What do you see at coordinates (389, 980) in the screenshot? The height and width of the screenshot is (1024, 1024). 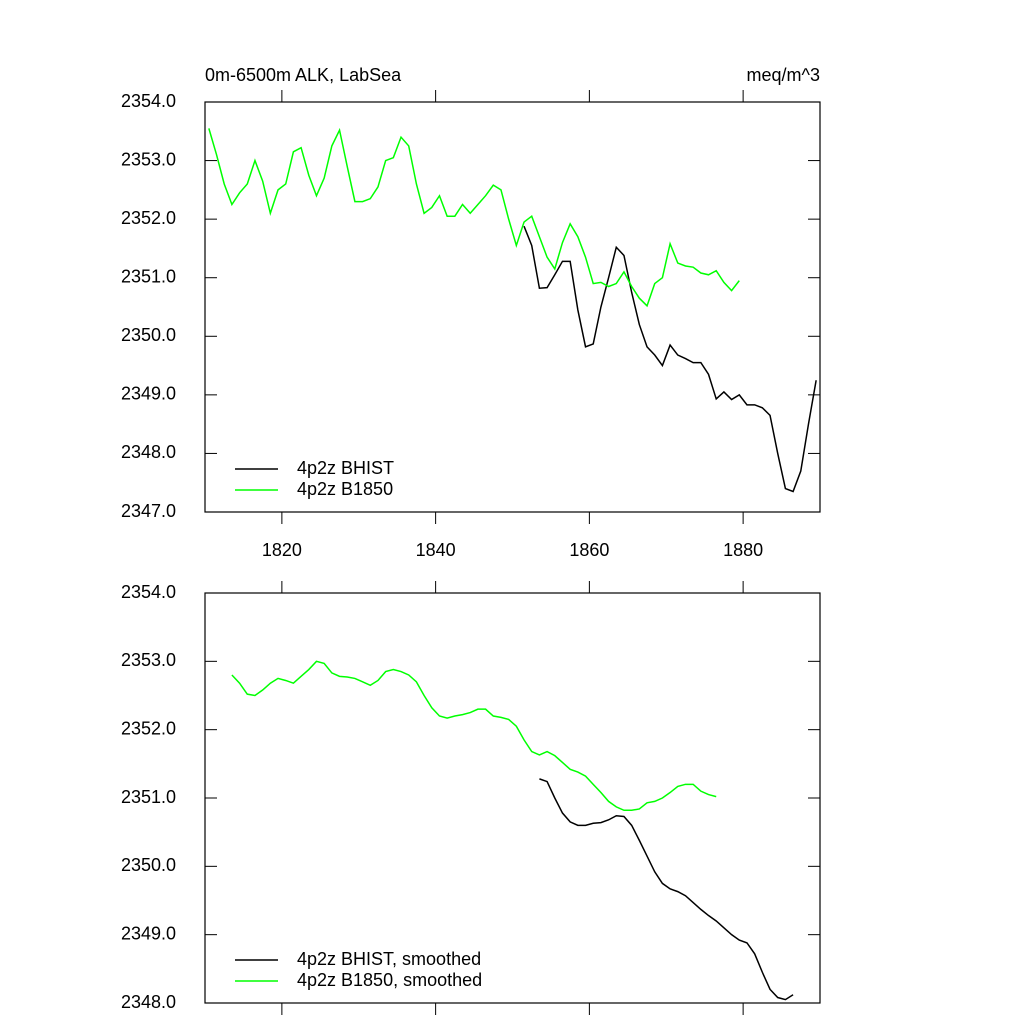 I see `legend-label: 4p2z B1850, smoothed` at bounding box center [389, 980].